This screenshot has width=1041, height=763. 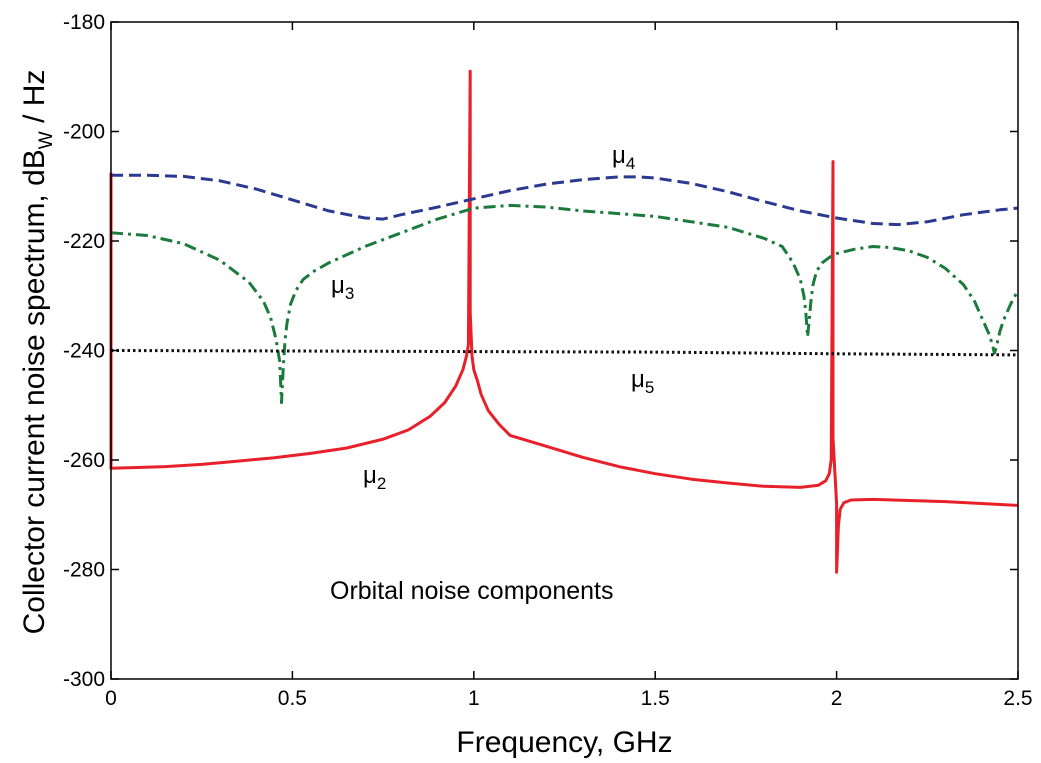 I want to click on x-tick-label: 2, so click(x=837, y=698).